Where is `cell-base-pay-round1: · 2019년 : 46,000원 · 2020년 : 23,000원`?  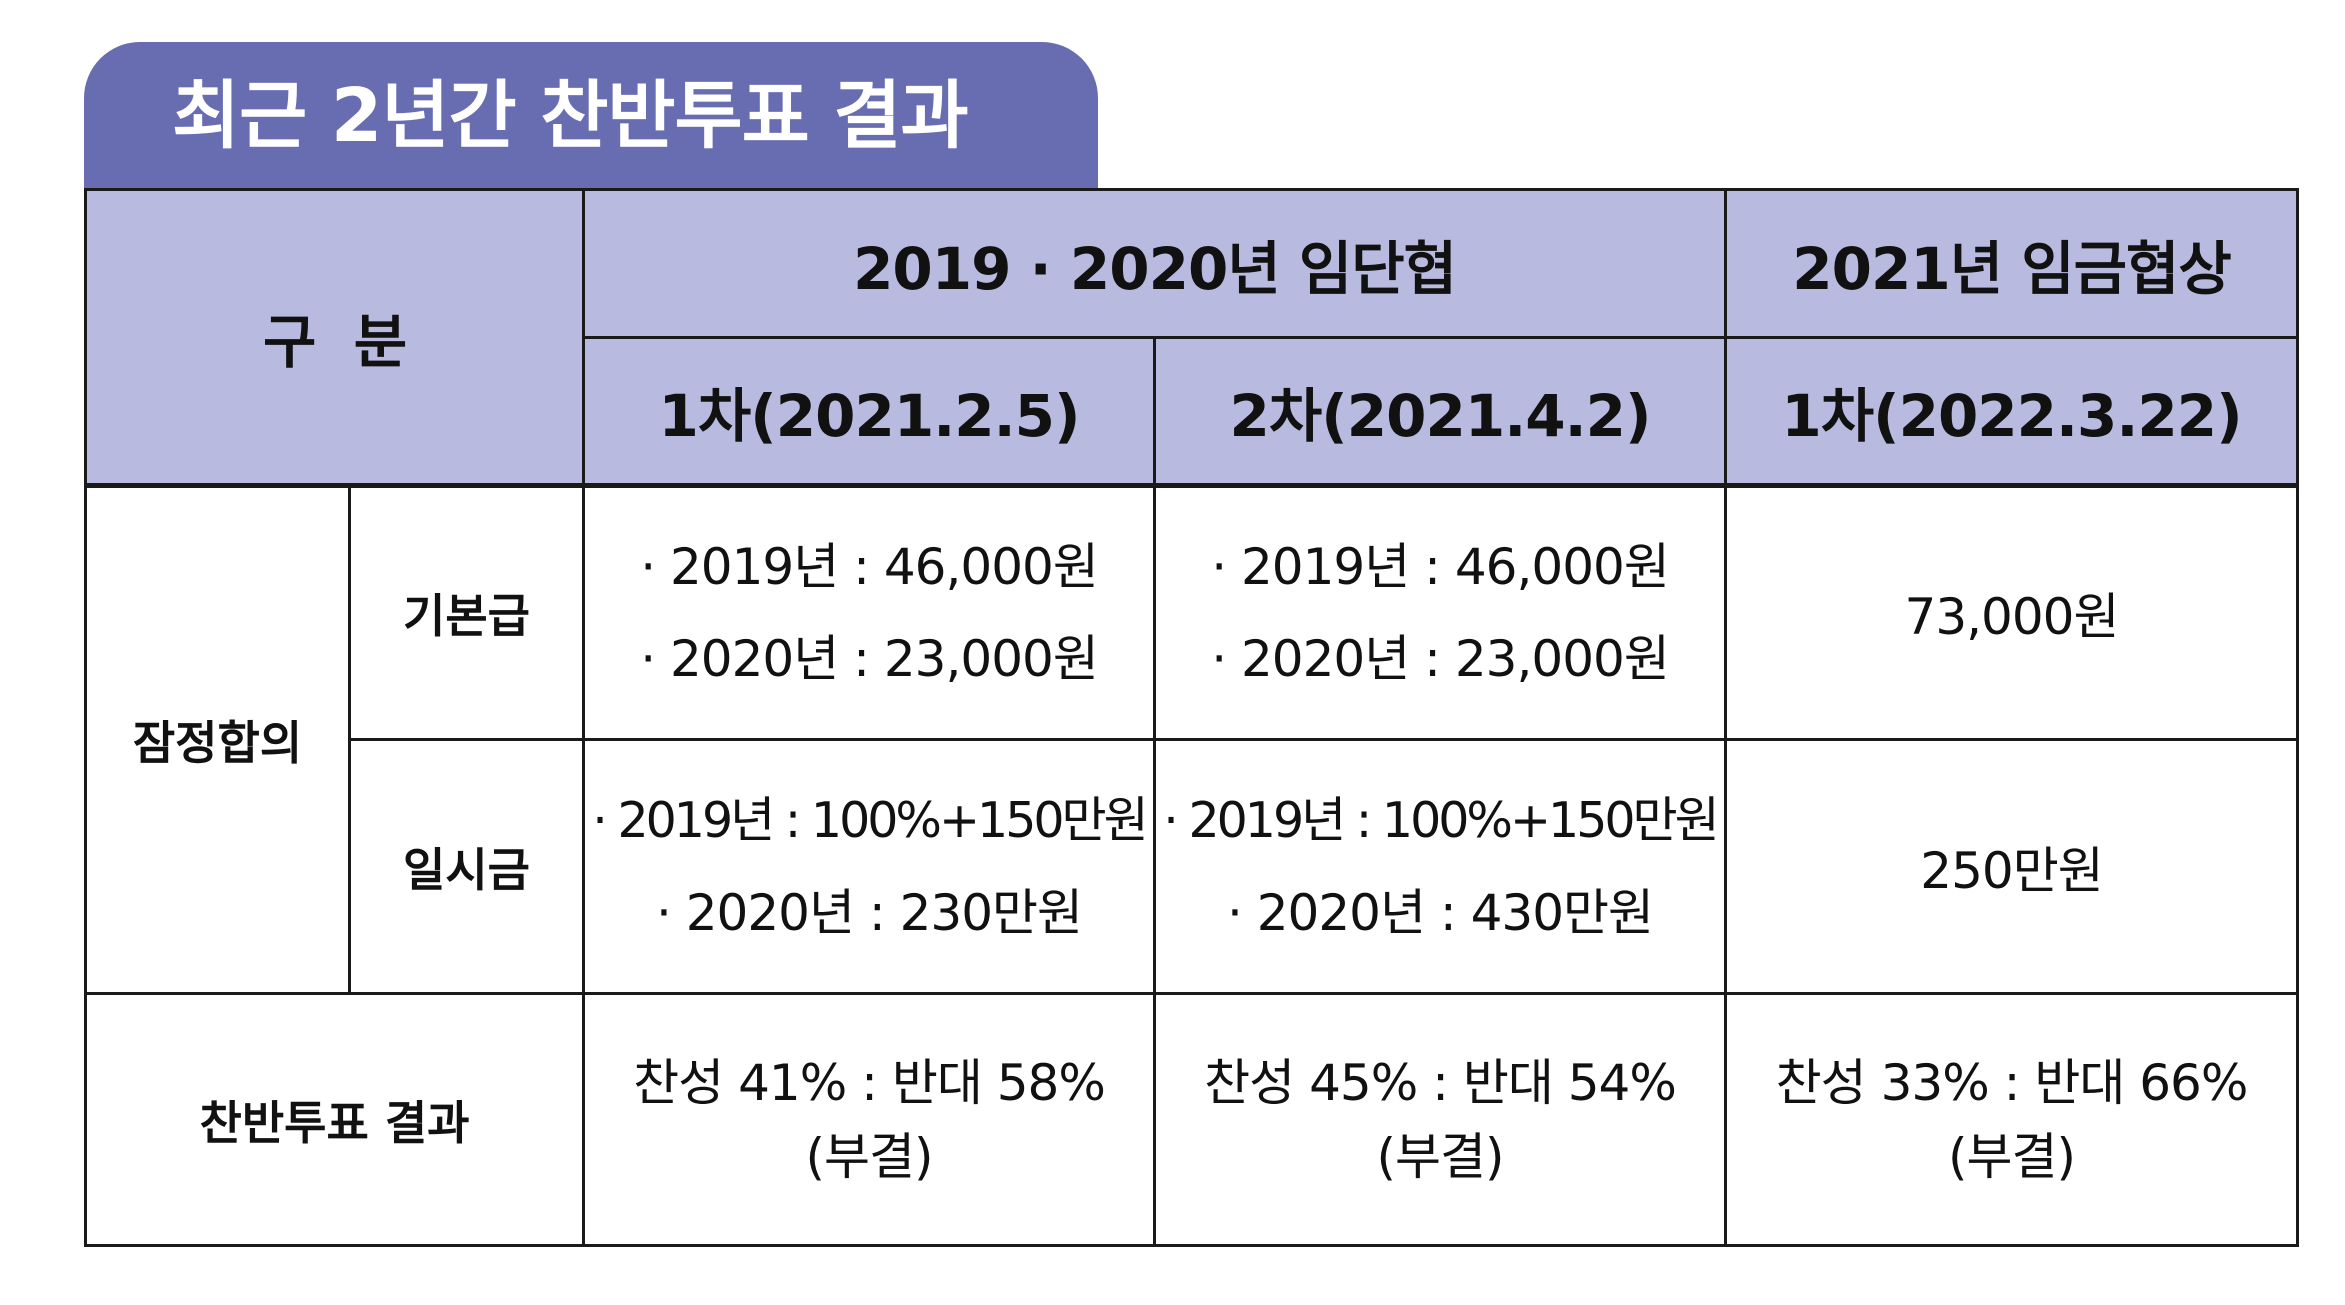
cell-base-pay-round1: · 2019년 : 46,000원 · 2020년 : 23,000원 is located at coordinates (869, 612).